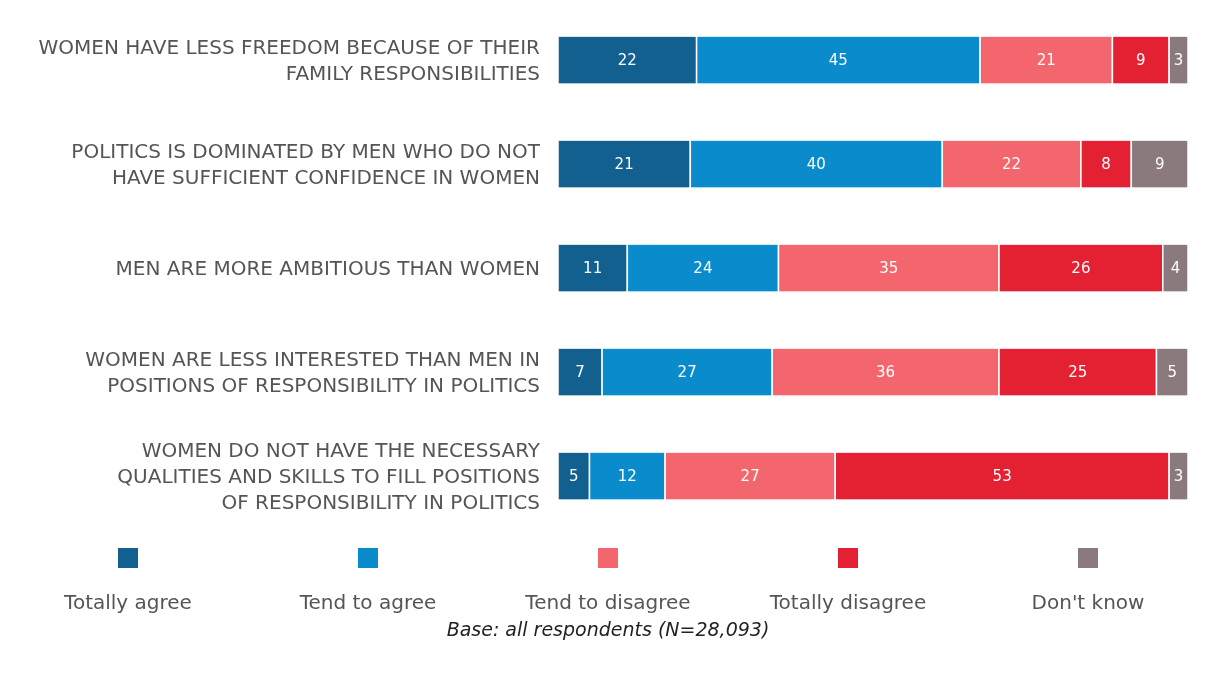 This screenshot has height=674, width=1214. What do you see at coordinates (1175, 268) in the screenshot?
I see `data-label: 4` at bounding box center [1175, 268].